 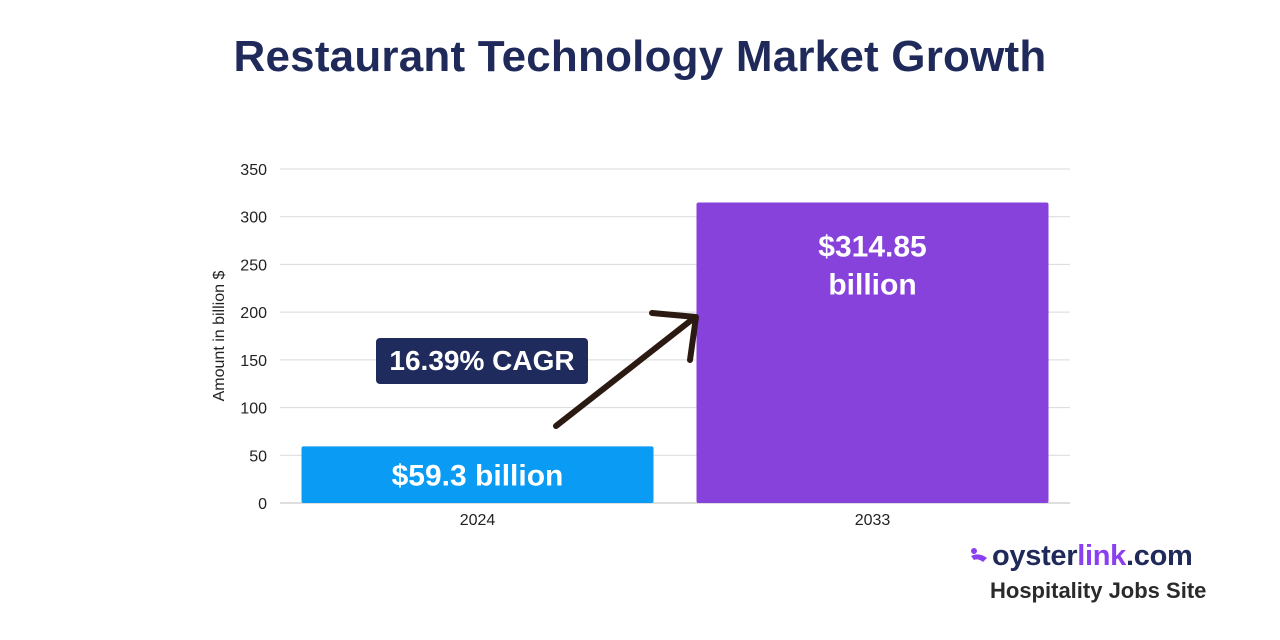 I want to click on y-tick-label: 100, so click(x=253, y=409).